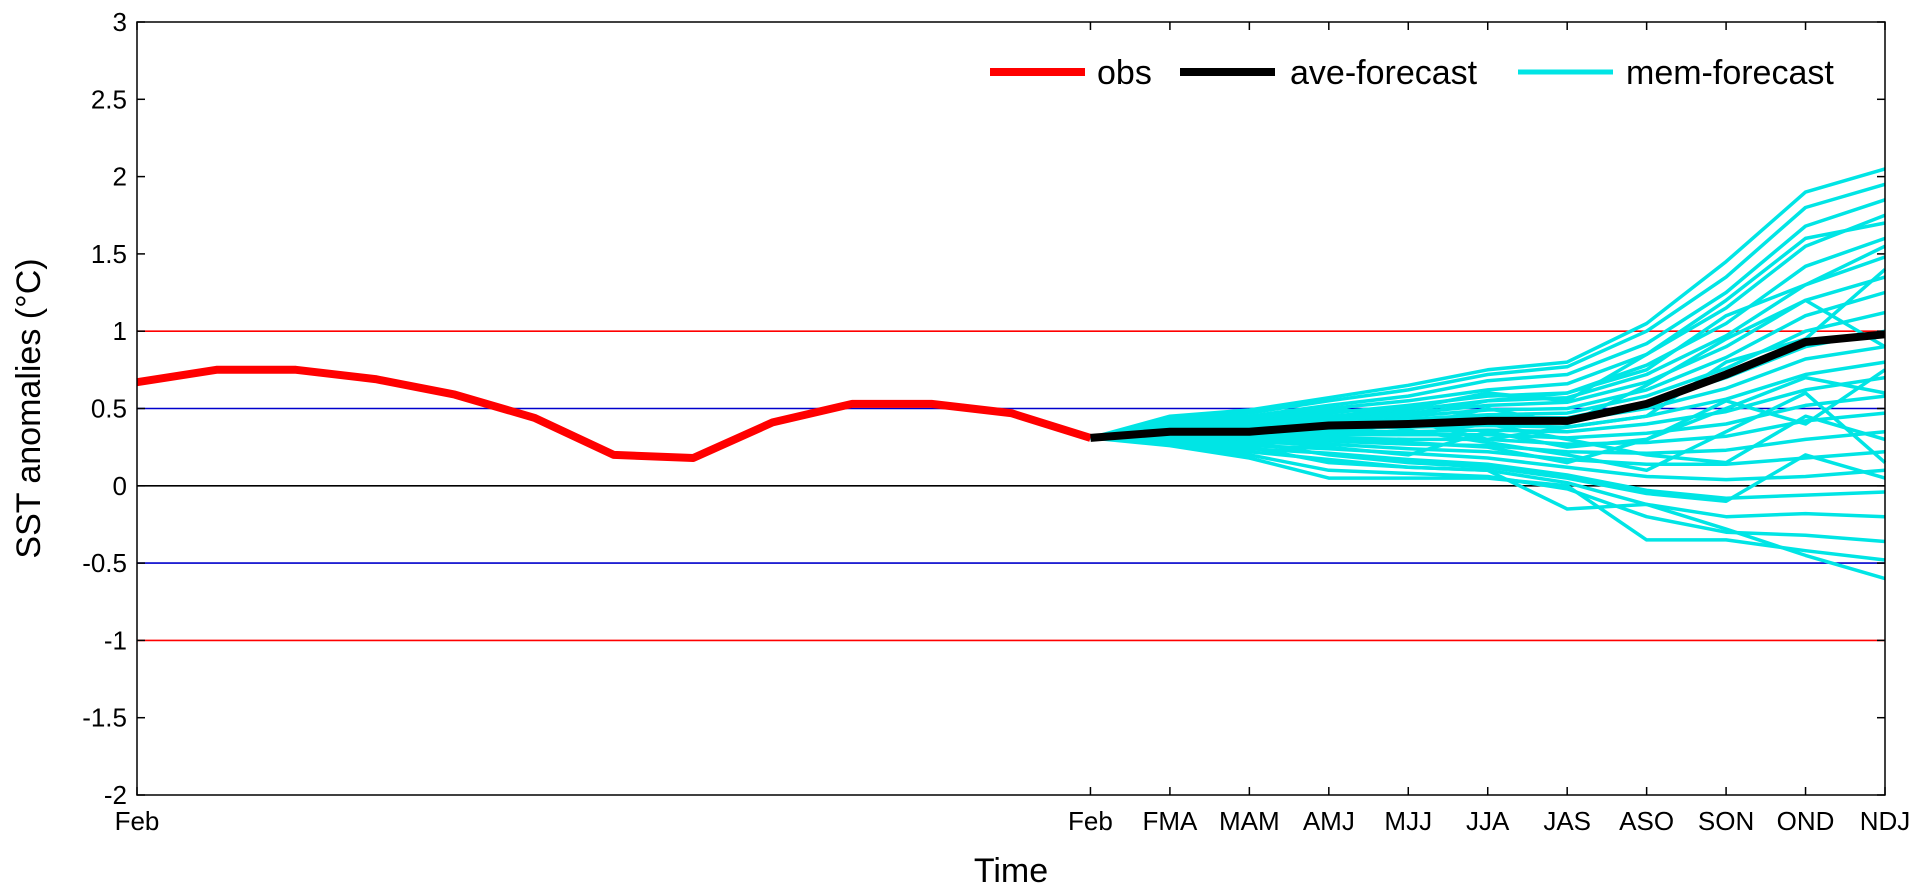  Describe the element at coordinates (115, 640) in the screenshot. I see `y-tick-label: -1` at that location.